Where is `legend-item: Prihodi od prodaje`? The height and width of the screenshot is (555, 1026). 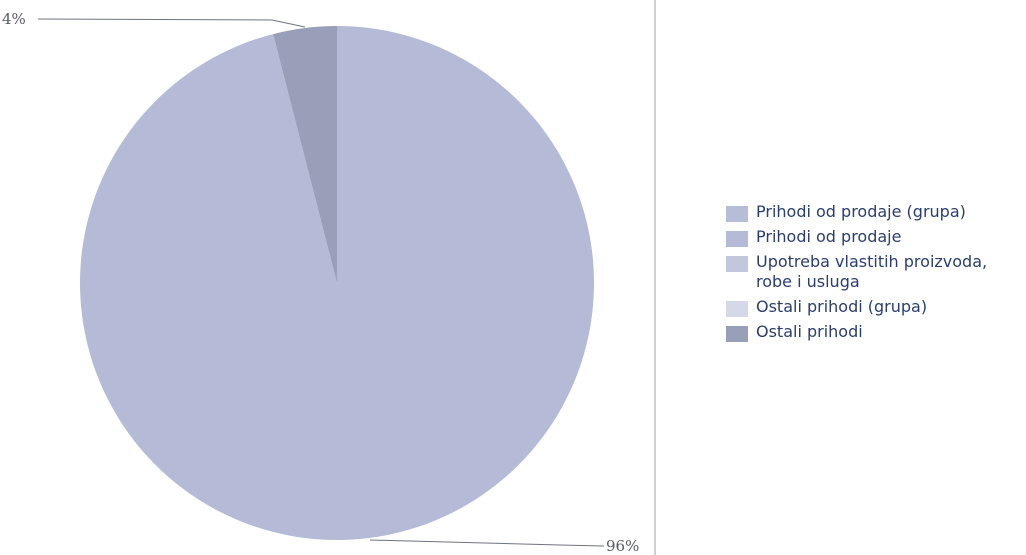 legend-item: Prihodi od prodaje is located at coordinates (876, 237).